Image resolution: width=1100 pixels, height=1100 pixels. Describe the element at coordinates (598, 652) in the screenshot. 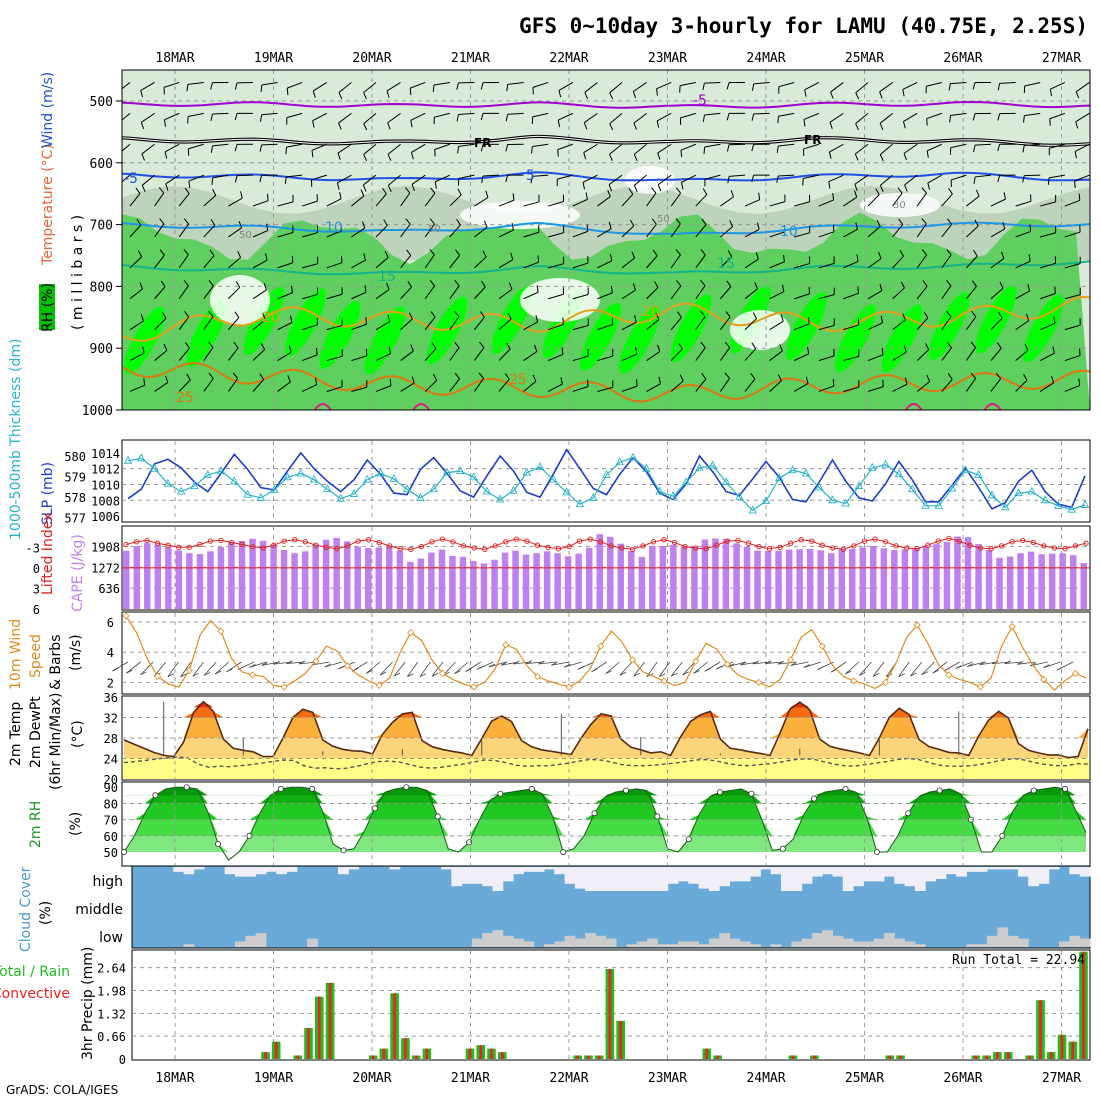

I see `wind10m-line-barbs: 642` at that location.